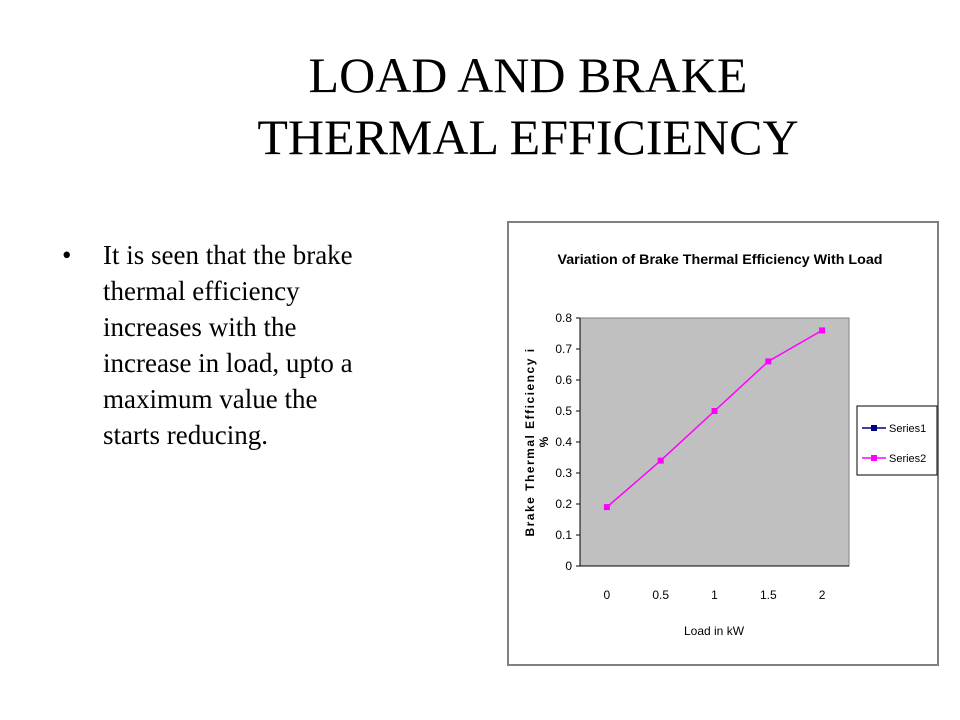 This screenshot has width=960, height=720. Describe the element at coordinates (660, 595) in the screenshot. I see `x-tick-label: 0.5` at that location.